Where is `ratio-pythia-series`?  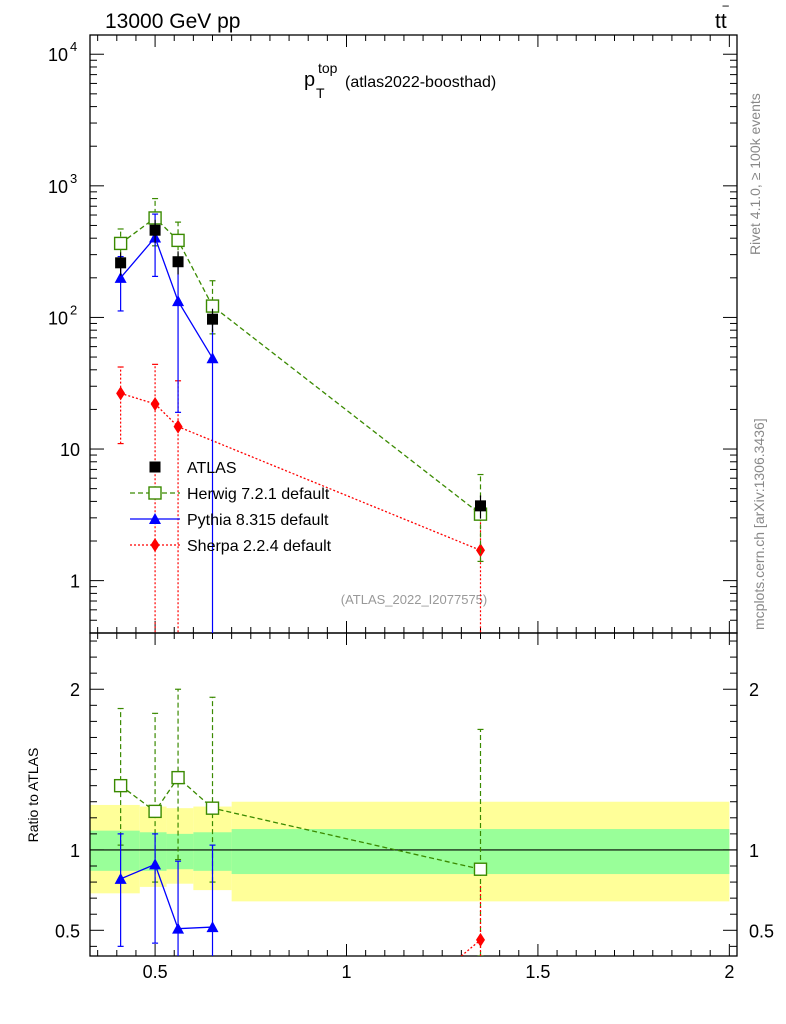 ratio-pythia-series is located at coordinates (166, 894).